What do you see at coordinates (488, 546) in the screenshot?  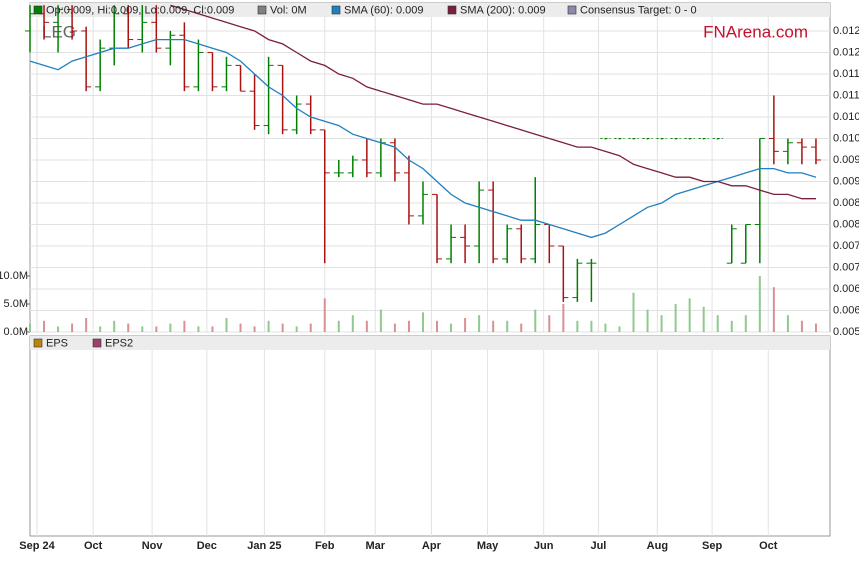 I see `x-tick-label: May` at bounding box center [488, 546].